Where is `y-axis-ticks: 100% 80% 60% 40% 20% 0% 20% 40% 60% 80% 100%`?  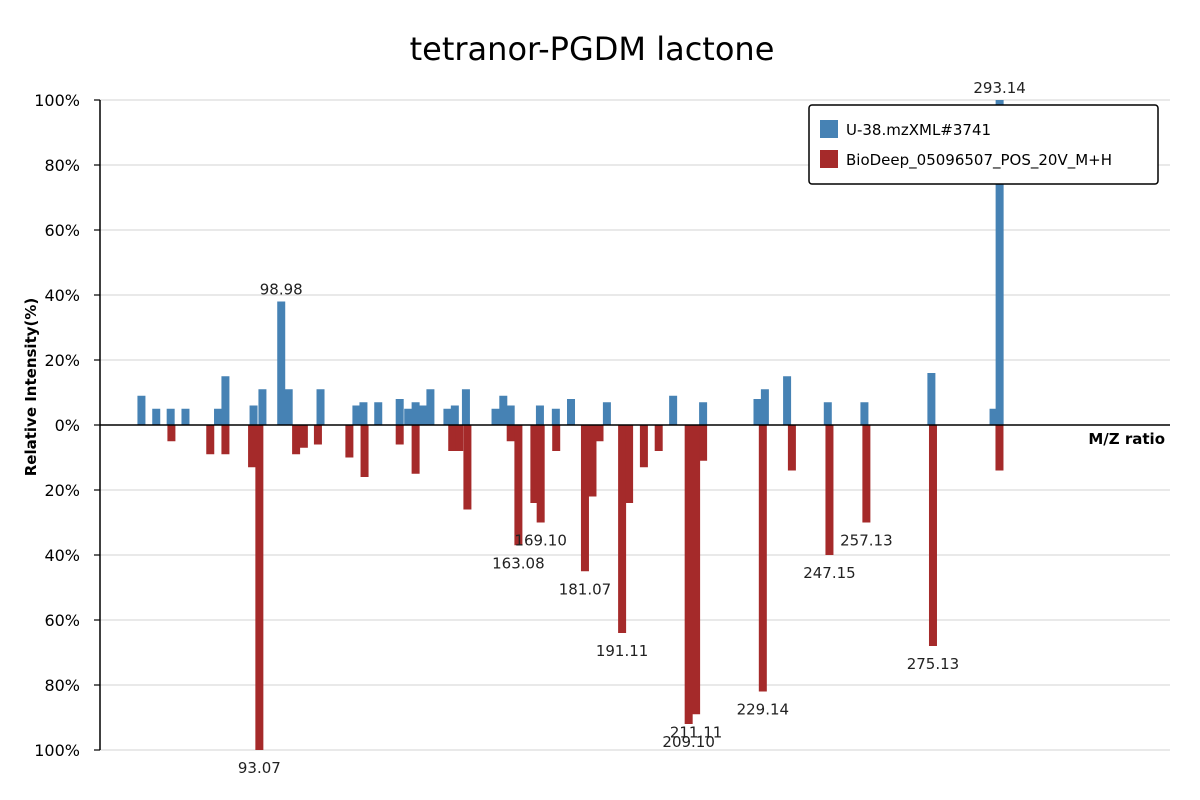 y-axis-ticks: 100% 80% 60% 40% 20% 0% 20% 40% 60% 80% 100% is located at coordinates (67, 425).